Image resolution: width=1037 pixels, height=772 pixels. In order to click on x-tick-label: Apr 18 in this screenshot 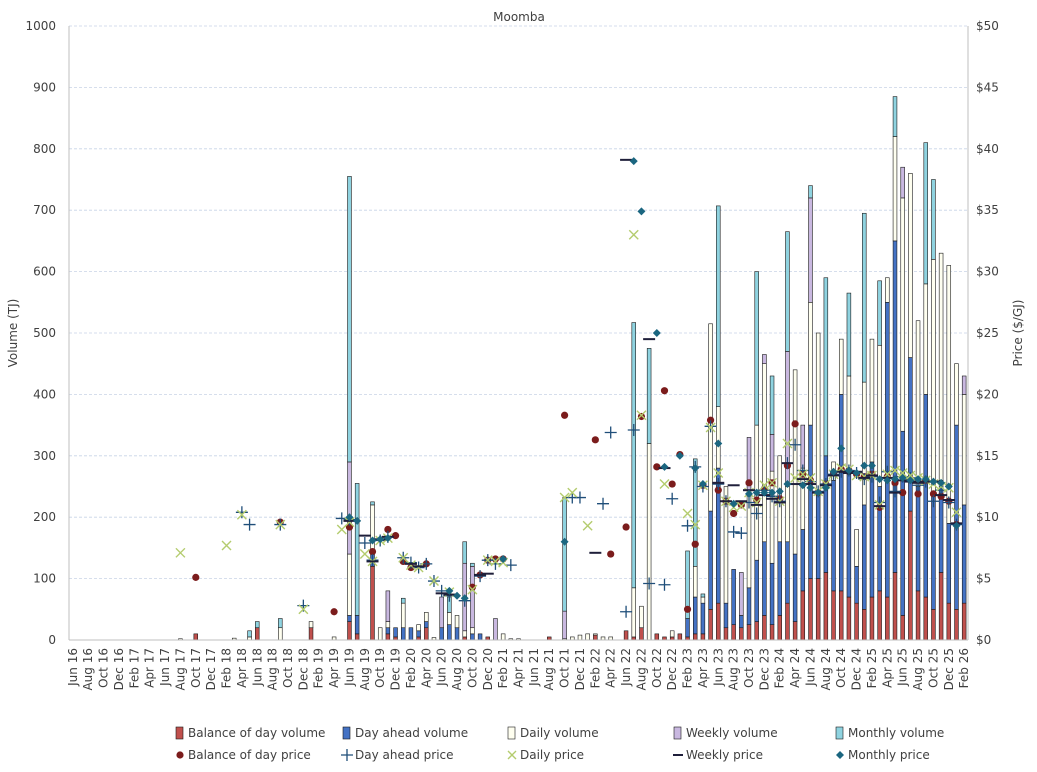, I will do `click(242, 668)`.